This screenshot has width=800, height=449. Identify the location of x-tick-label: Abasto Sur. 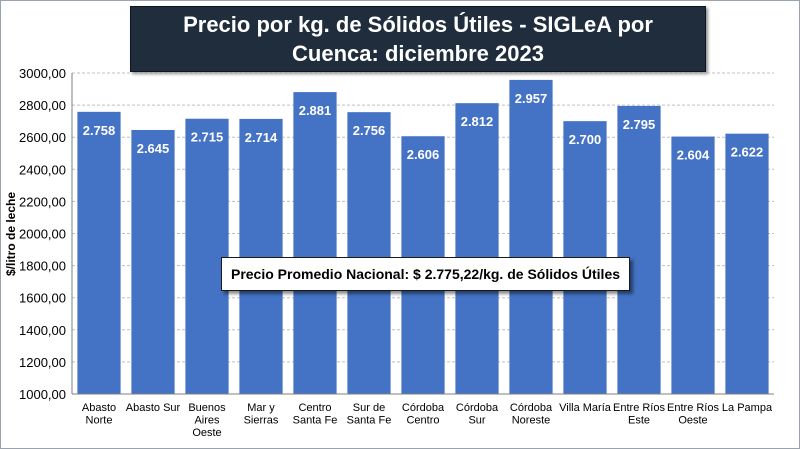
(153, 408).